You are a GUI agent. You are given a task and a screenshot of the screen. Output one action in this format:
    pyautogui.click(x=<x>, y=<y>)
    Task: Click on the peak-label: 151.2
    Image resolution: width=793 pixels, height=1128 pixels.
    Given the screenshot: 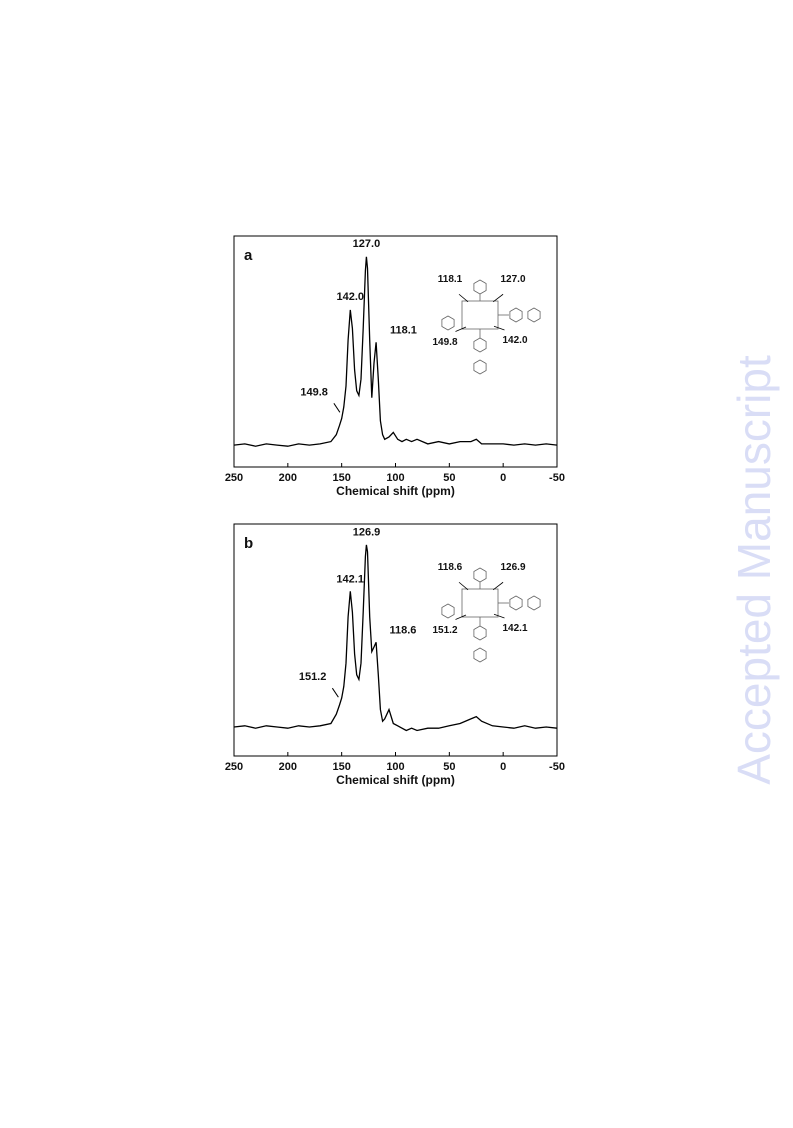 What is the action you would take?
    pyautogui.click(x=313, y=677)
    